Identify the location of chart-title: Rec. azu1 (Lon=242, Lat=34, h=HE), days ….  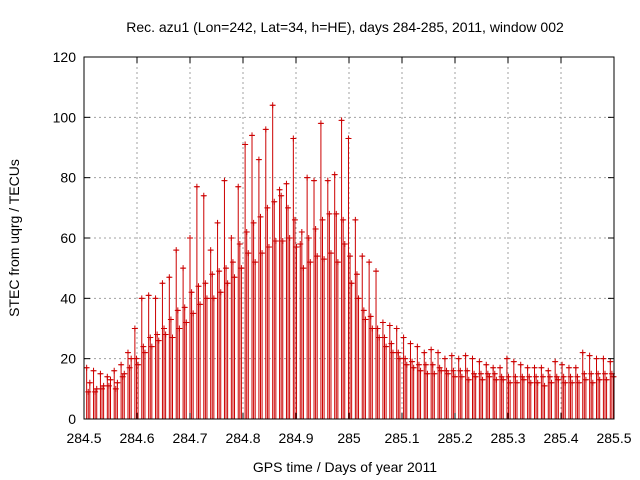
(345, 27).